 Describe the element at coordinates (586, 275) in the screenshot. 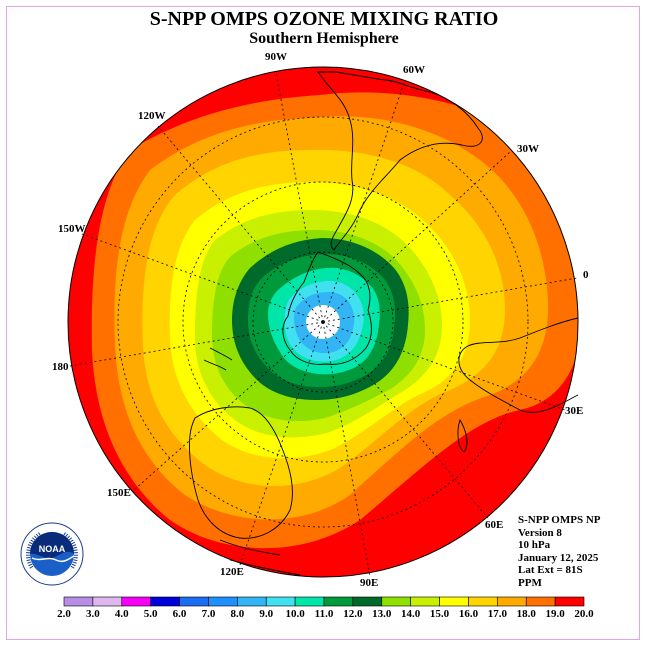

I see `lon-label-0: 0` at that location.